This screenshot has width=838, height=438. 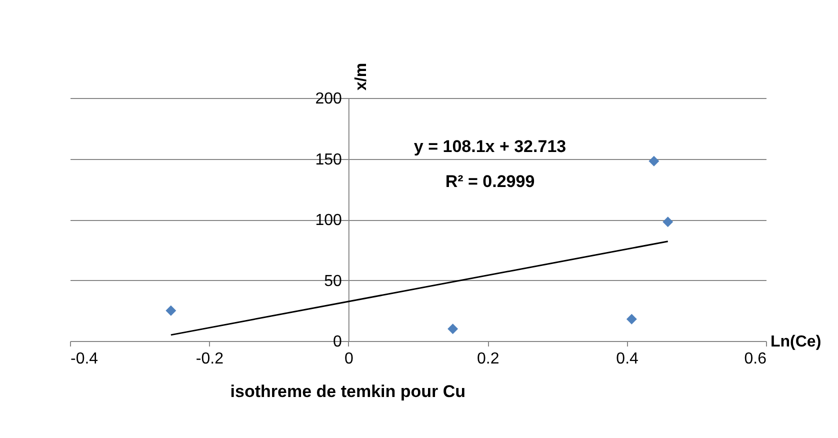 What do you see at coordinates (349, 359) in the screenshot?
I see `x-tick-label: 0` at bounding box center [349, 359].